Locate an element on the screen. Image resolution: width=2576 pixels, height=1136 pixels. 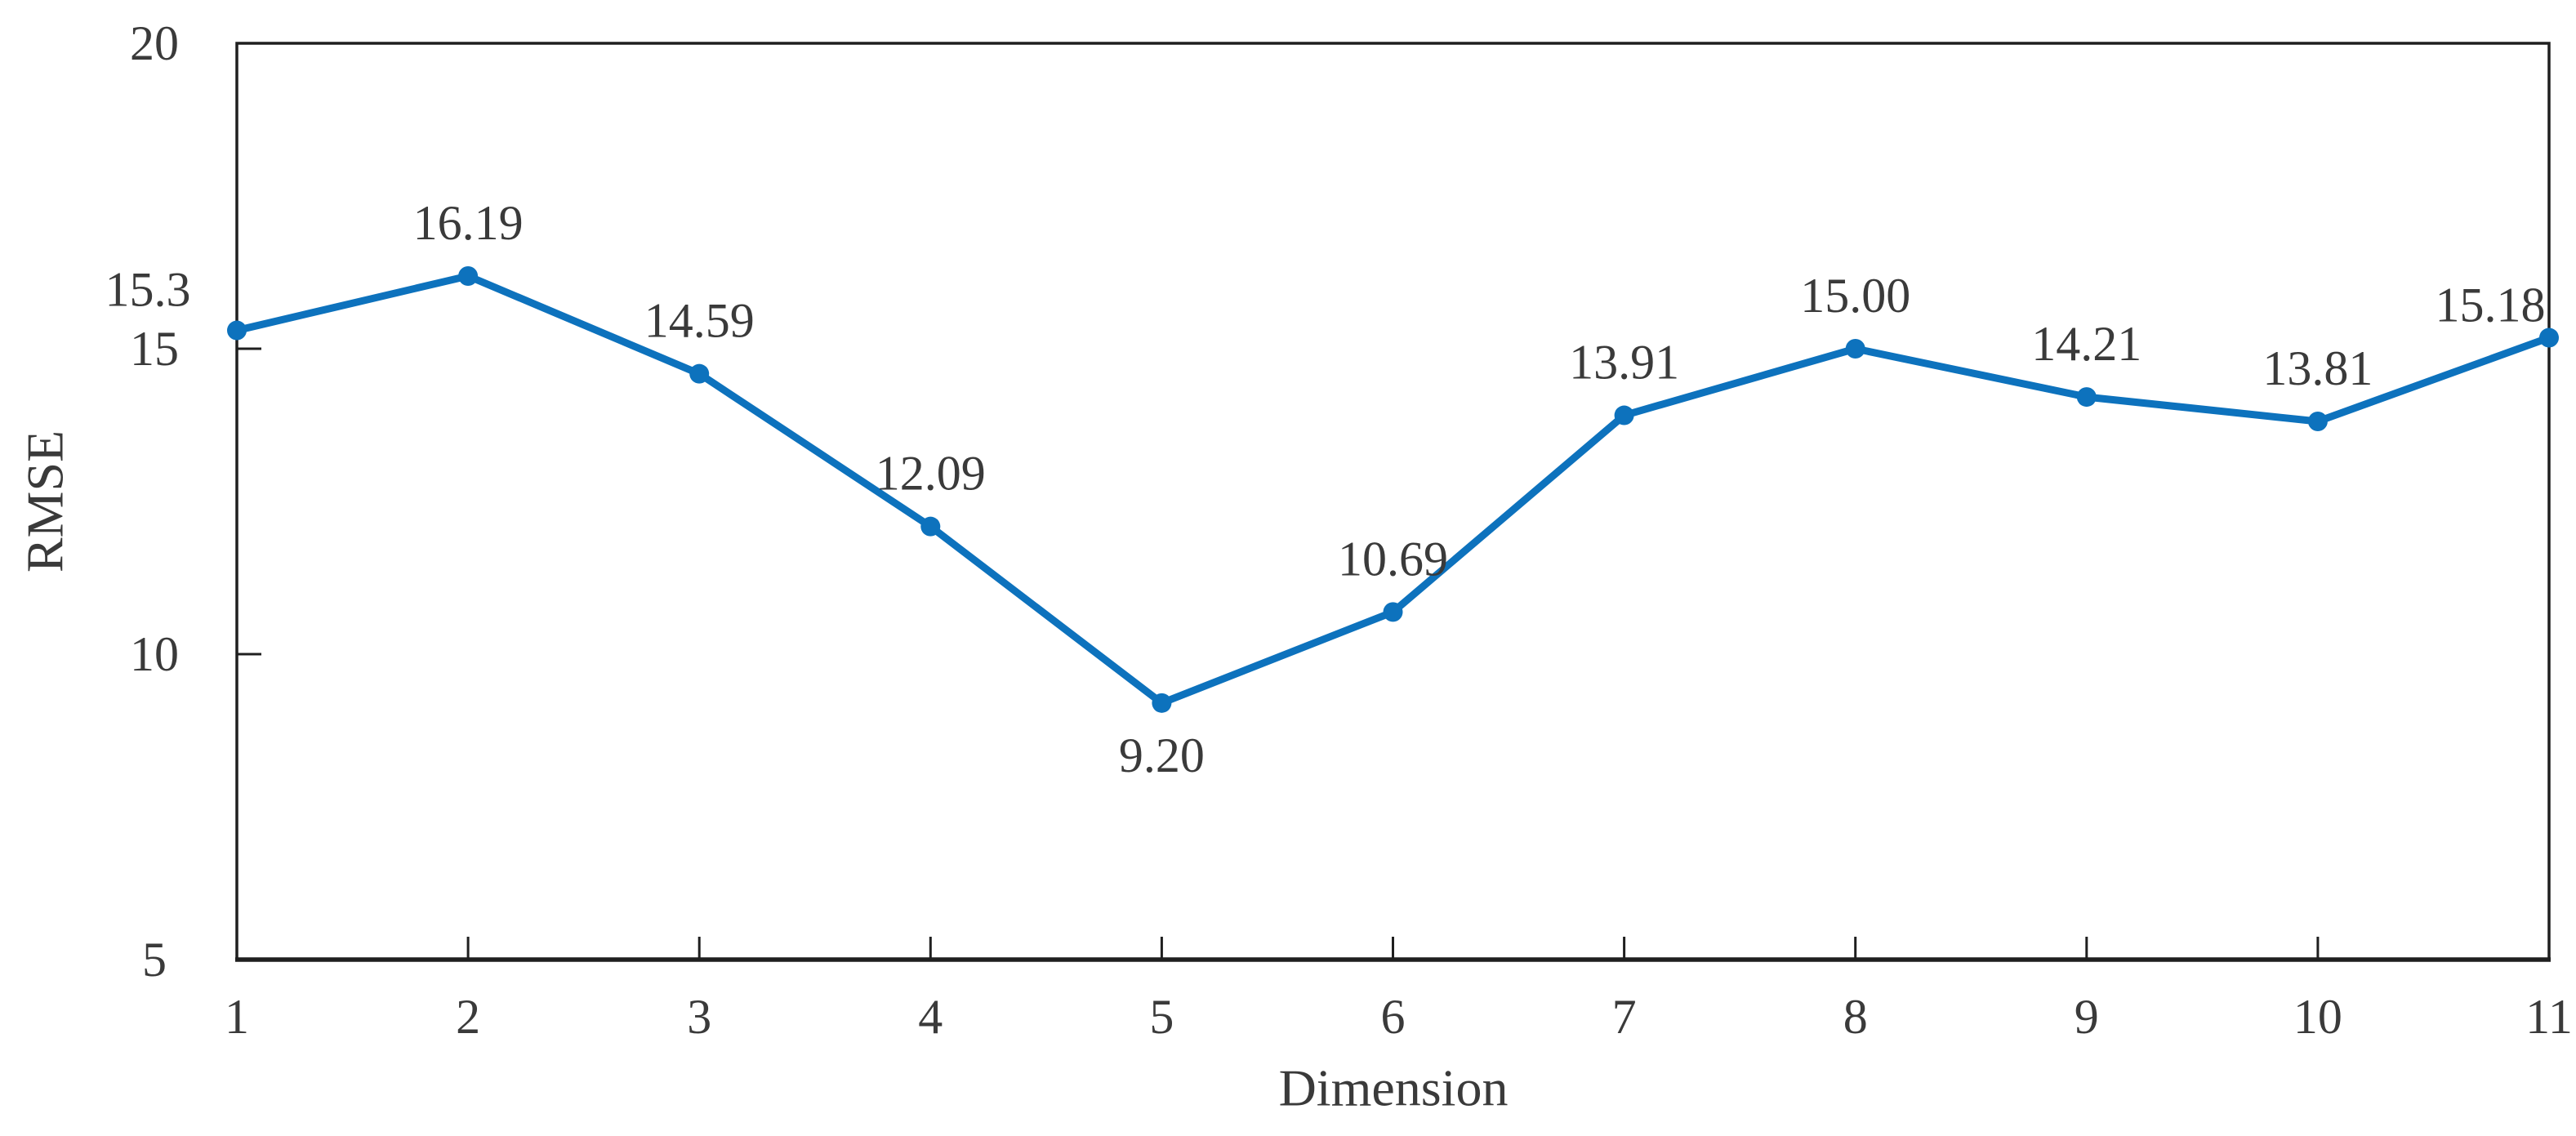
x-tick-label: 10 is located at coordinates (2317, 1017).